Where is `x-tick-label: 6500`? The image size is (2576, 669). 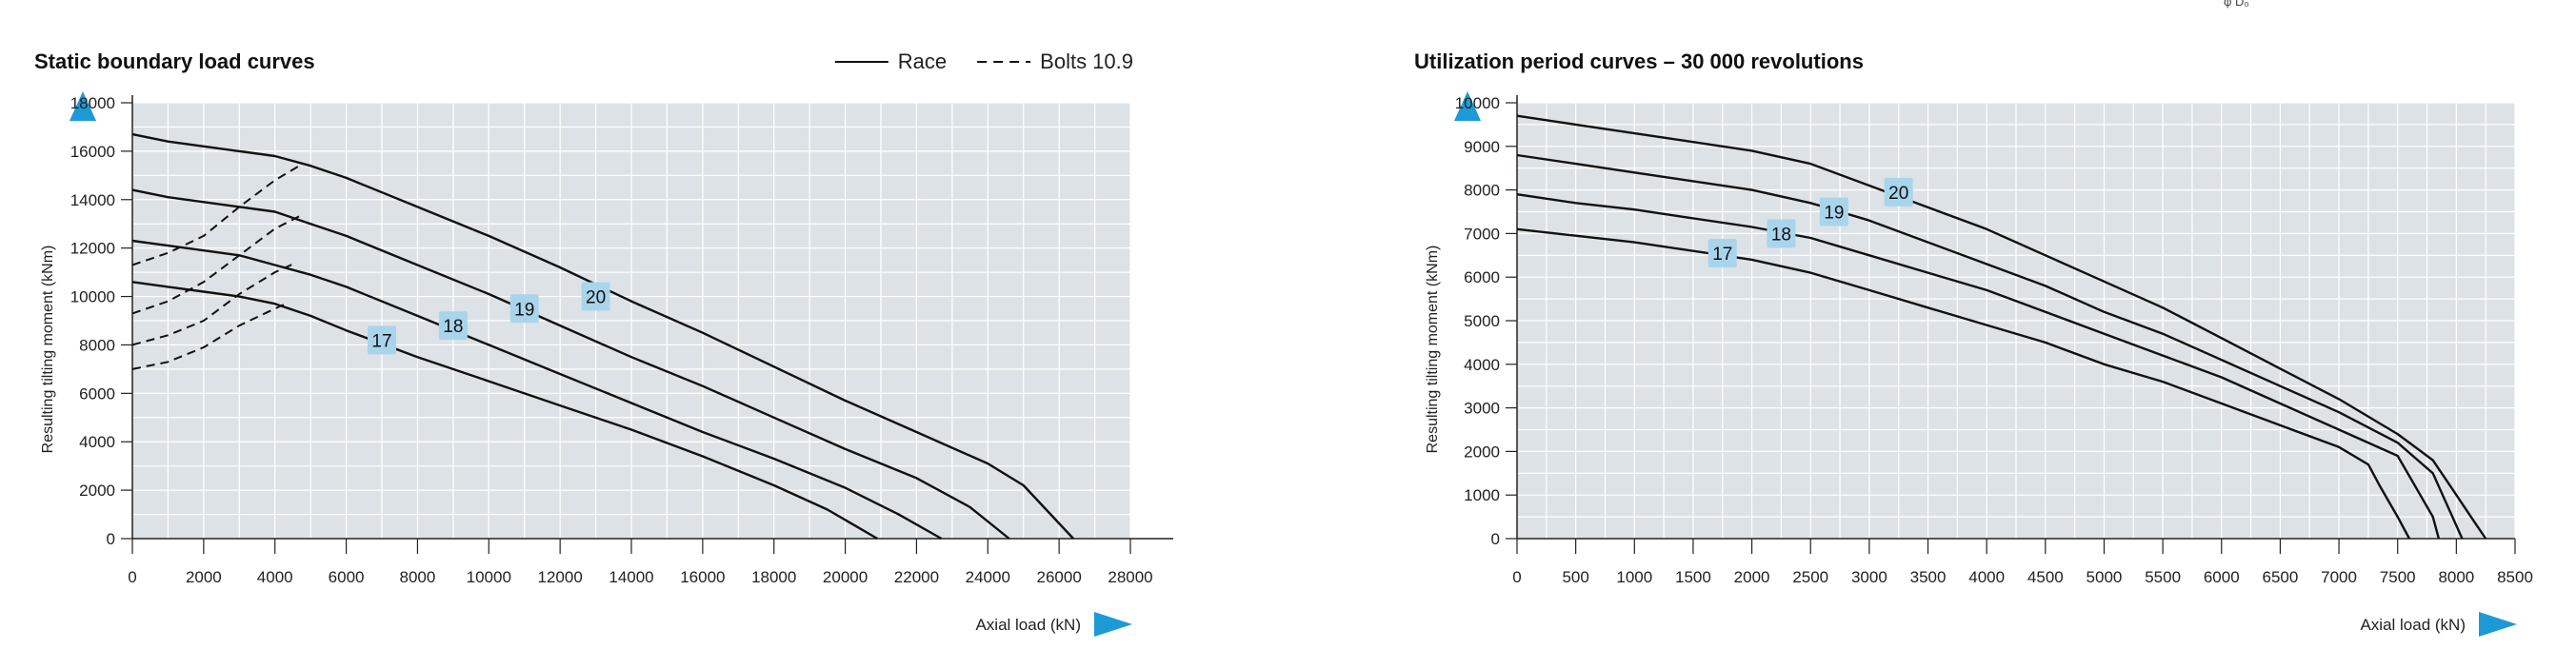
x-tick-label: 6500 is located at coordinates (2280, 577).